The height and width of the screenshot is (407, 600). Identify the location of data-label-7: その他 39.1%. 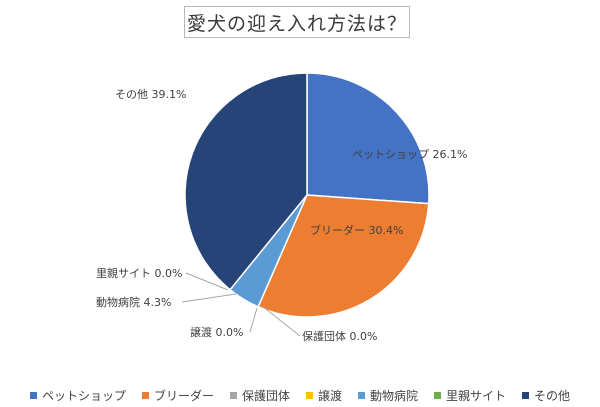
(150, 94).